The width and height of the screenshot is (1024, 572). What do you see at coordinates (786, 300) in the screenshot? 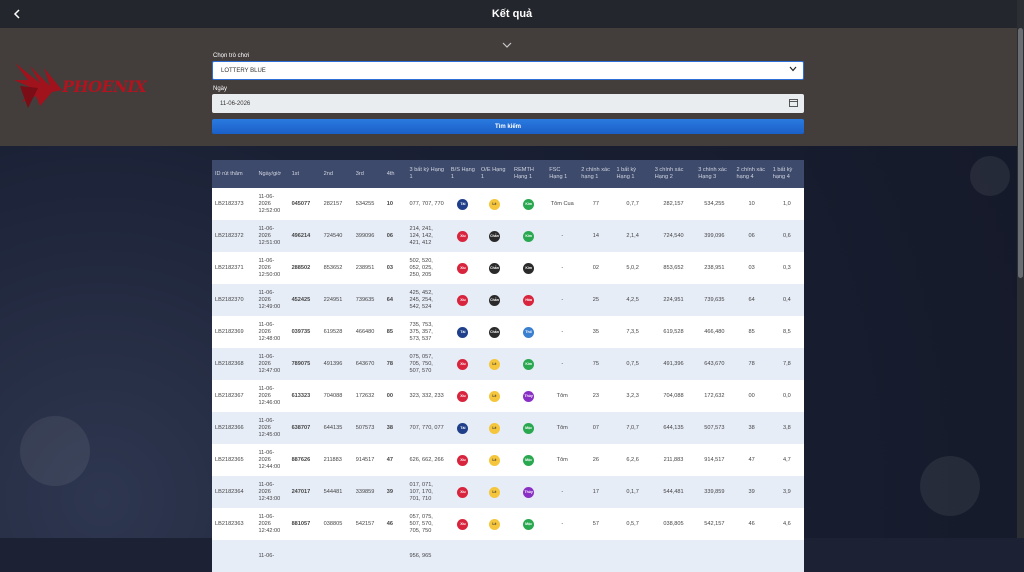
I see `cell-a1b: 0,4` at bounding box center [786, 300].